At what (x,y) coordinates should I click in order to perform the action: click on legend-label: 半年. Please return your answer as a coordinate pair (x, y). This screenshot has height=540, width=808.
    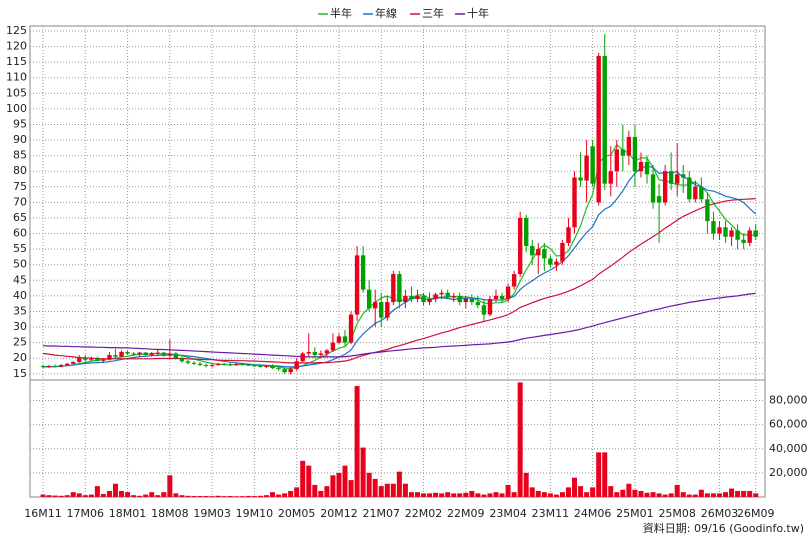
    Looking at the image, I should click on (341, 13).